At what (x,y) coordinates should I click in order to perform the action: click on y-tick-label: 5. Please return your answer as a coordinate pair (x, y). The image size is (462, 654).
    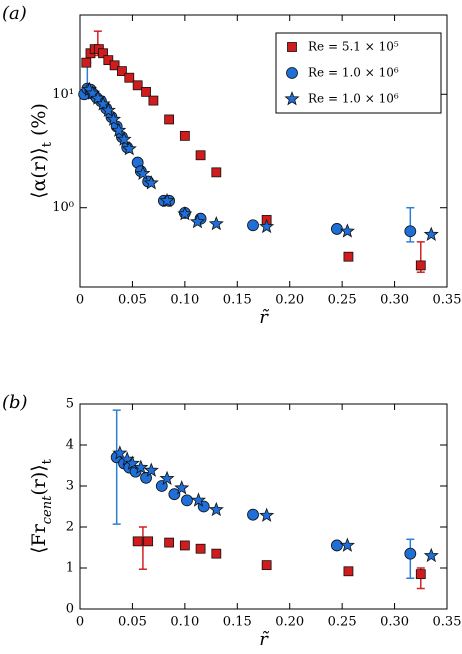
    Looking at the image, I should click on (70, 404).